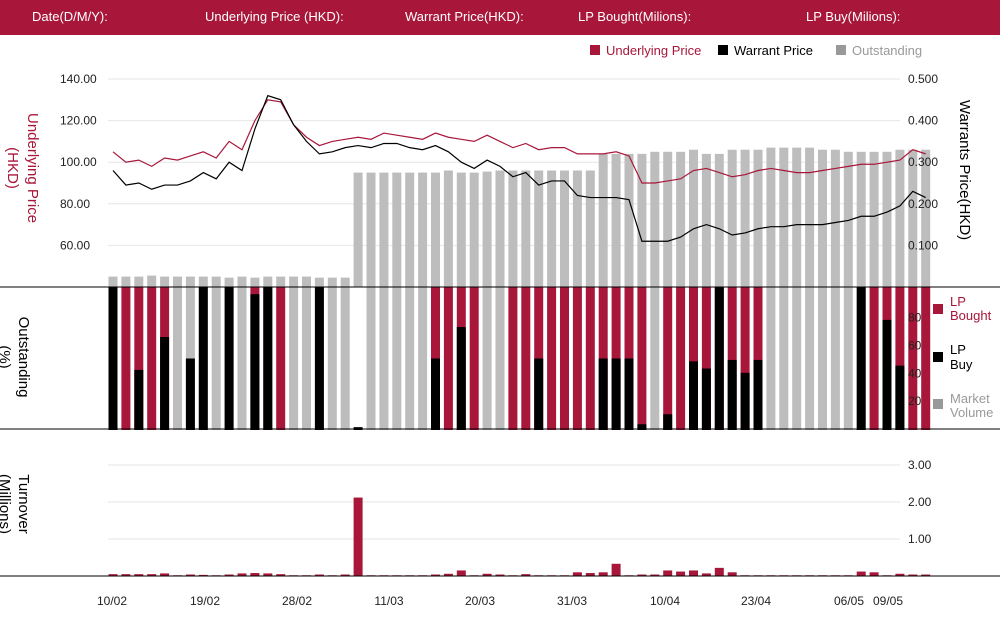  Describe the element at coordinates (6, 356) in the screenshot. I see `outstanding-axis-title-2: (%)` at that location.